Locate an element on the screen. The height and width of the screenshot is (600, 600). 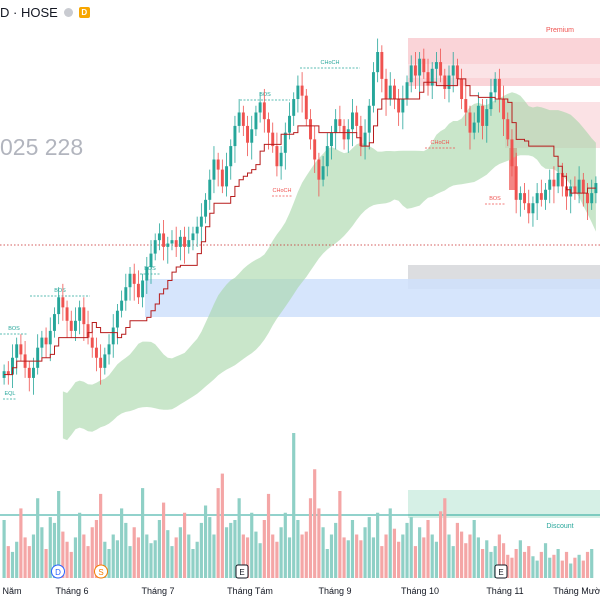
symbol-title: D · HOSE is located at coordinates (29, 12).